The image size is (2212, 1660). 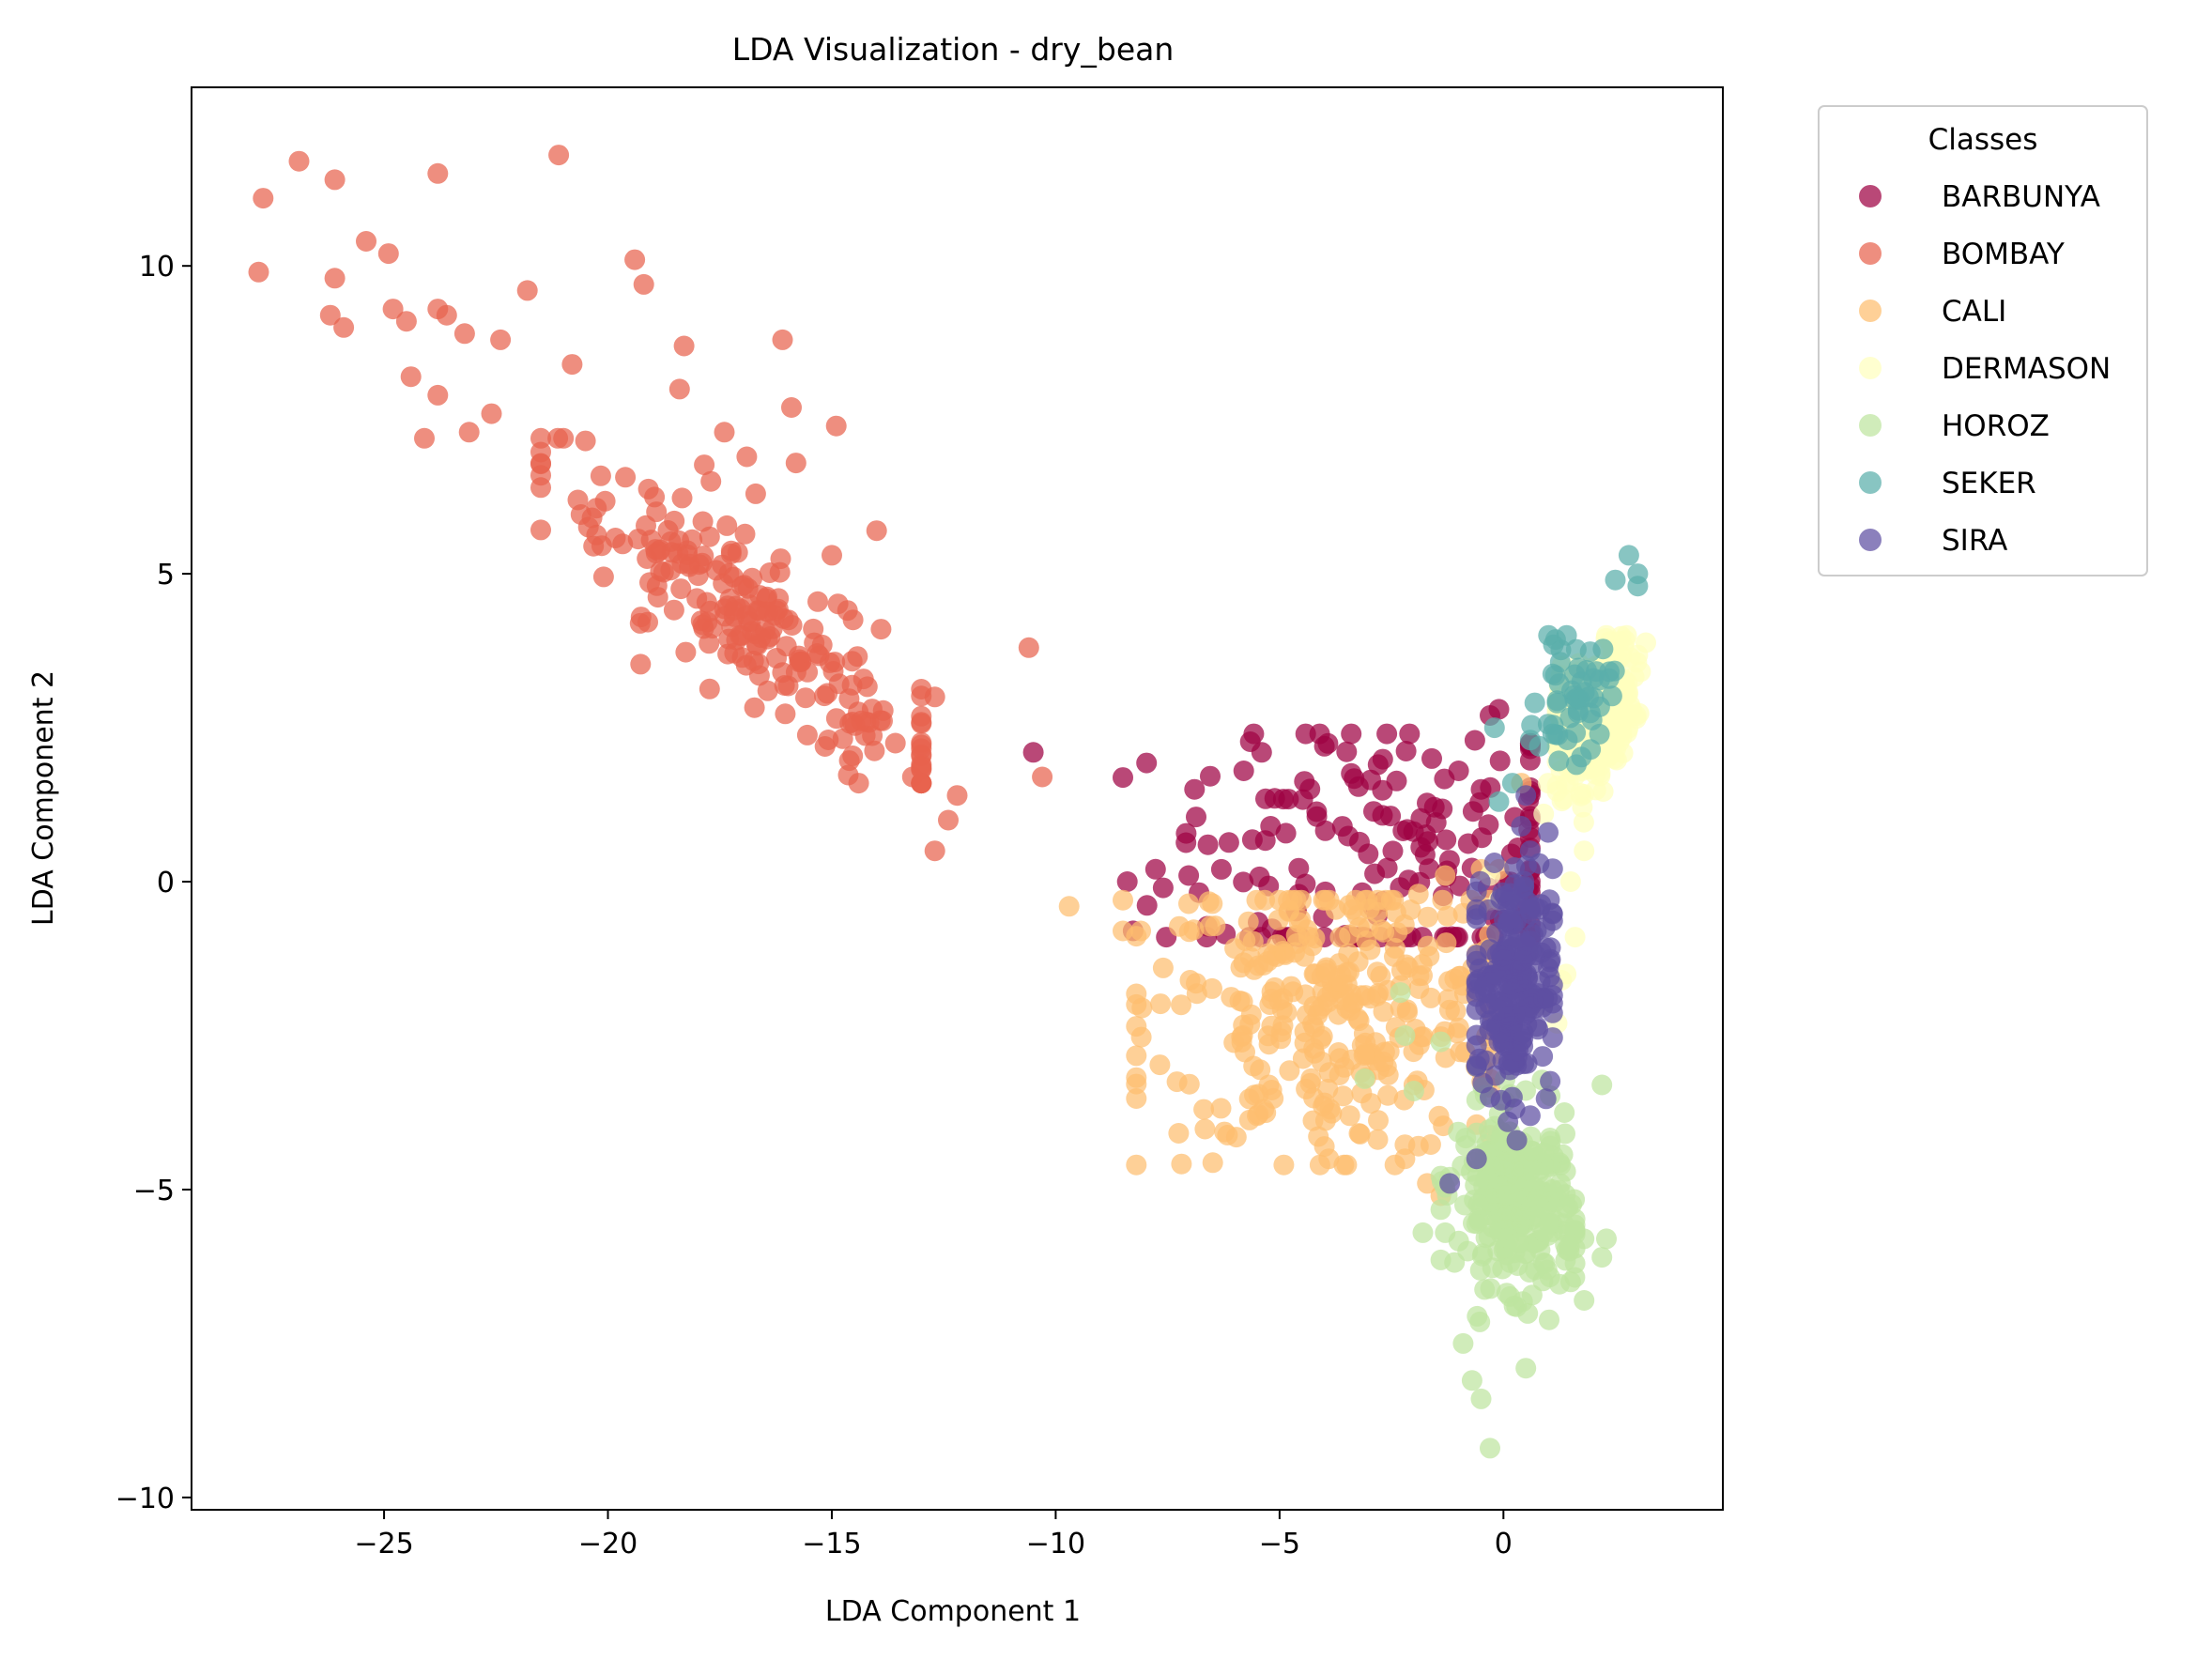 What do you see at coordinates (1504, 1544) in the screenshot?
I see `x-tick-label: 0` at bounding box center [1504, 1544].